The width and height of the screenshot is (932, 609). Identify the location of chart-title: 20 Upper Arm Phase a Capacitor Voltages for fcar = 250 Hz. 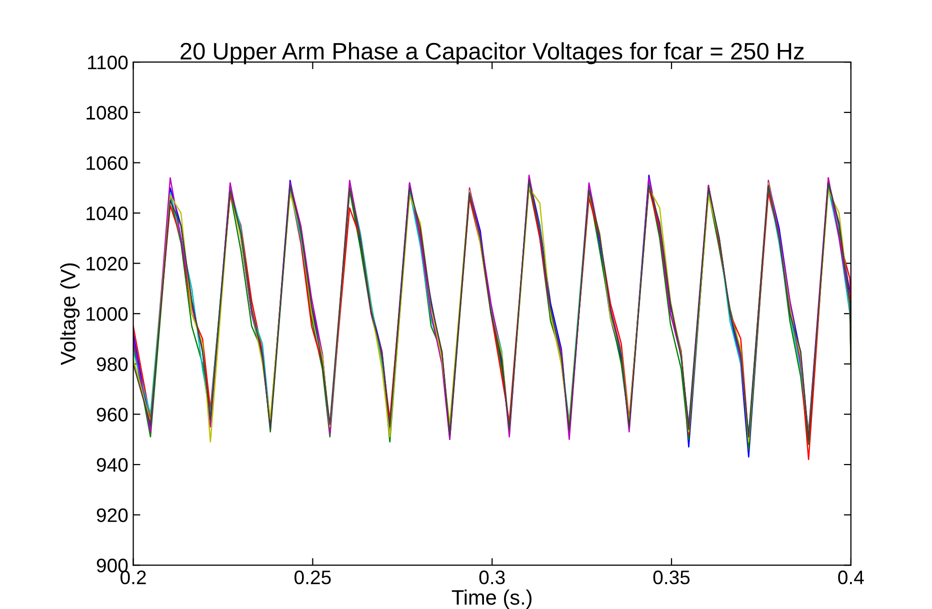
(492, 53).